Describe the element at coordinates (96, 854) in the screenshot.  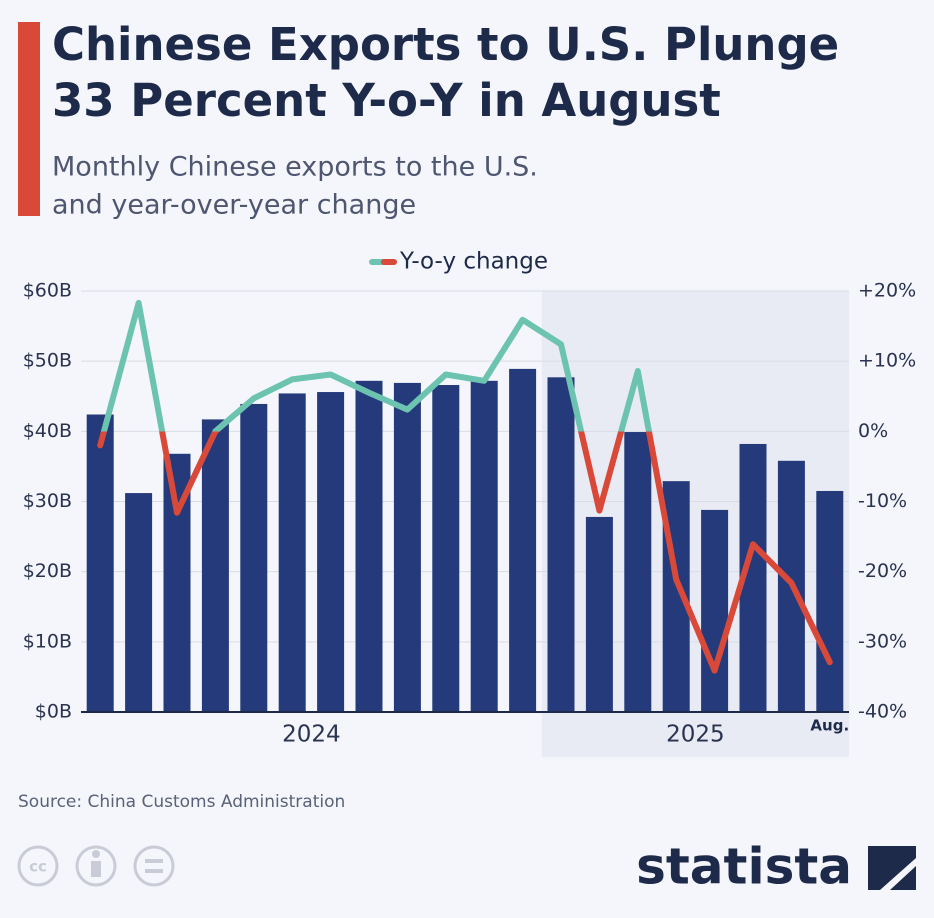
I see `by-icon-head` at that location.